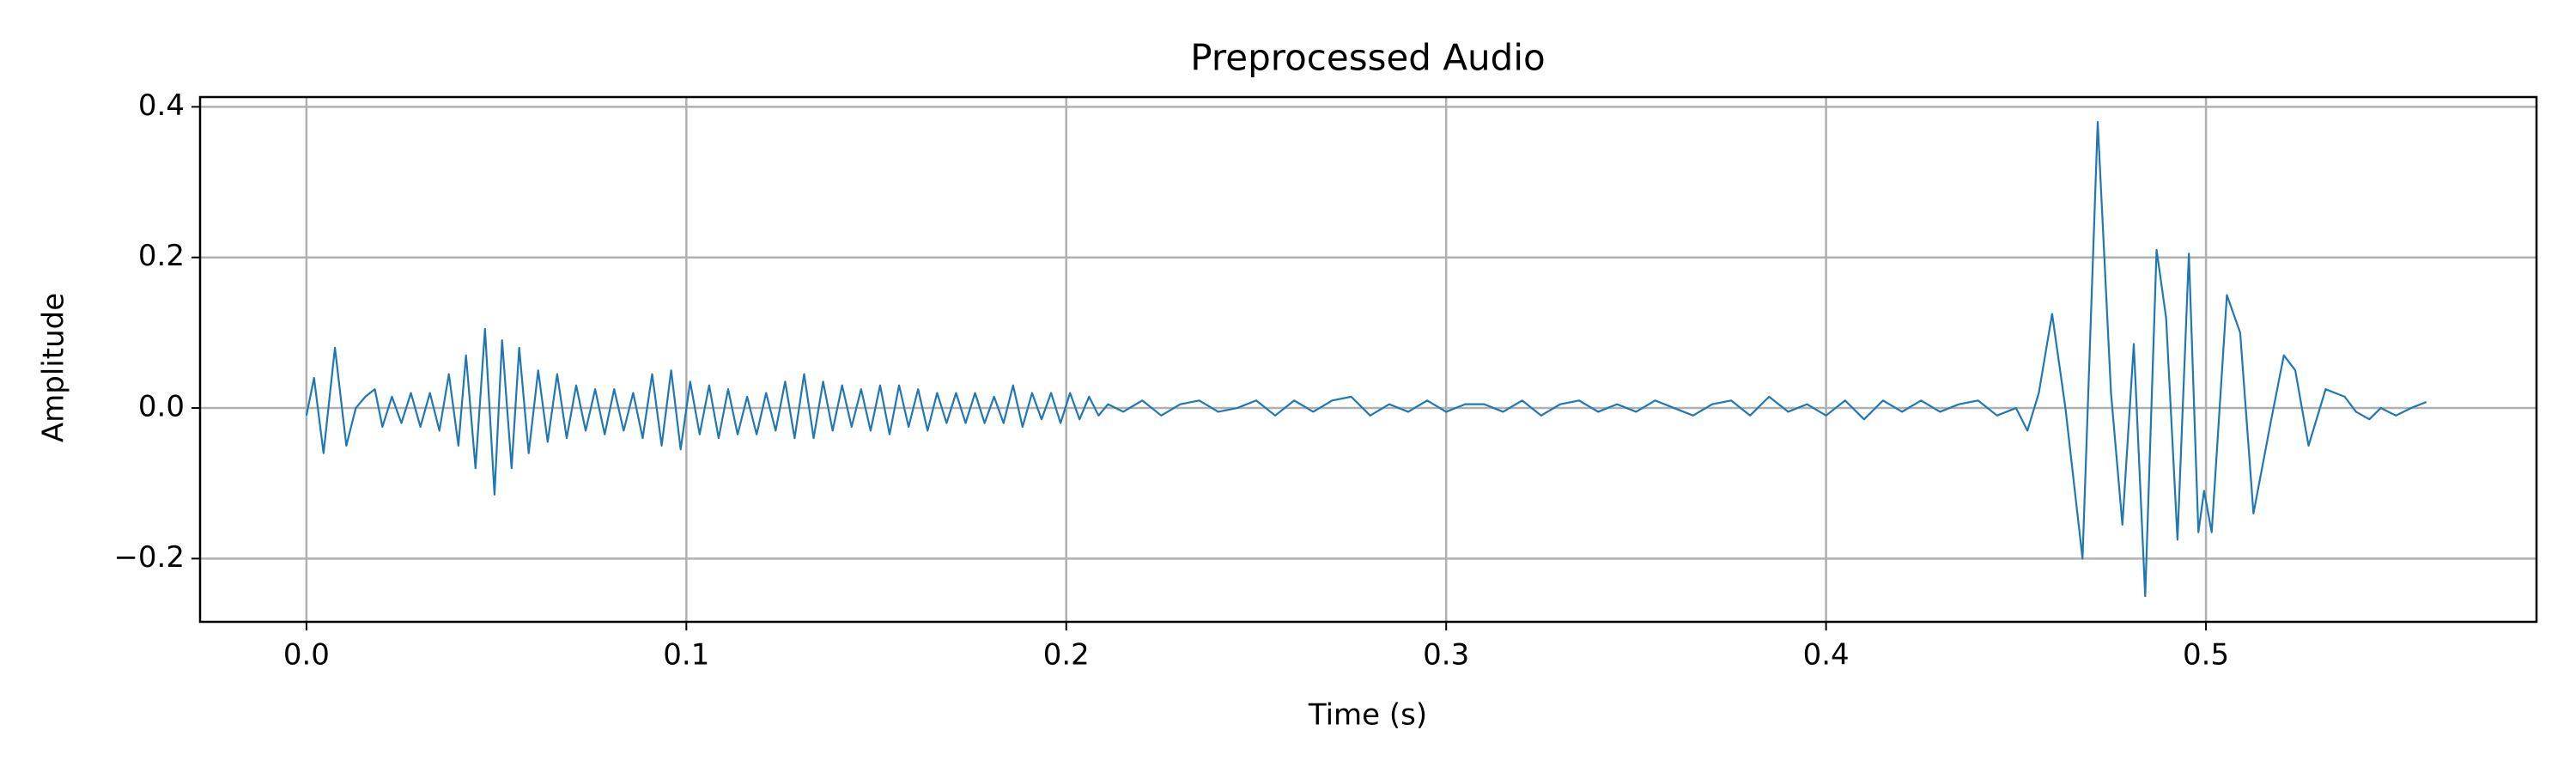 The image size is (2576, 773). I want to click on x-axis-label: Time (s), so click(1367, 715).